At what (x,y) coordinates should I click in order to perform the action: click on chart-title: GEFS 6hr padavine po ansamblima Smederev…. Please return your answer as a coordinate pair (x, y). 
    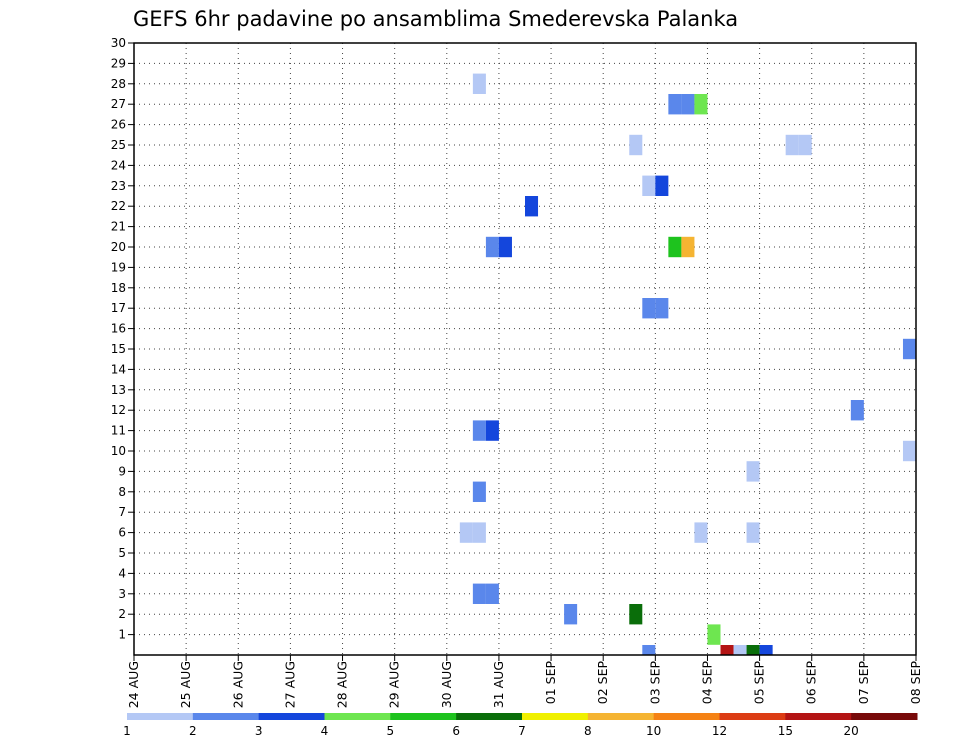
    Looking at the image, I should click on (435, 19).